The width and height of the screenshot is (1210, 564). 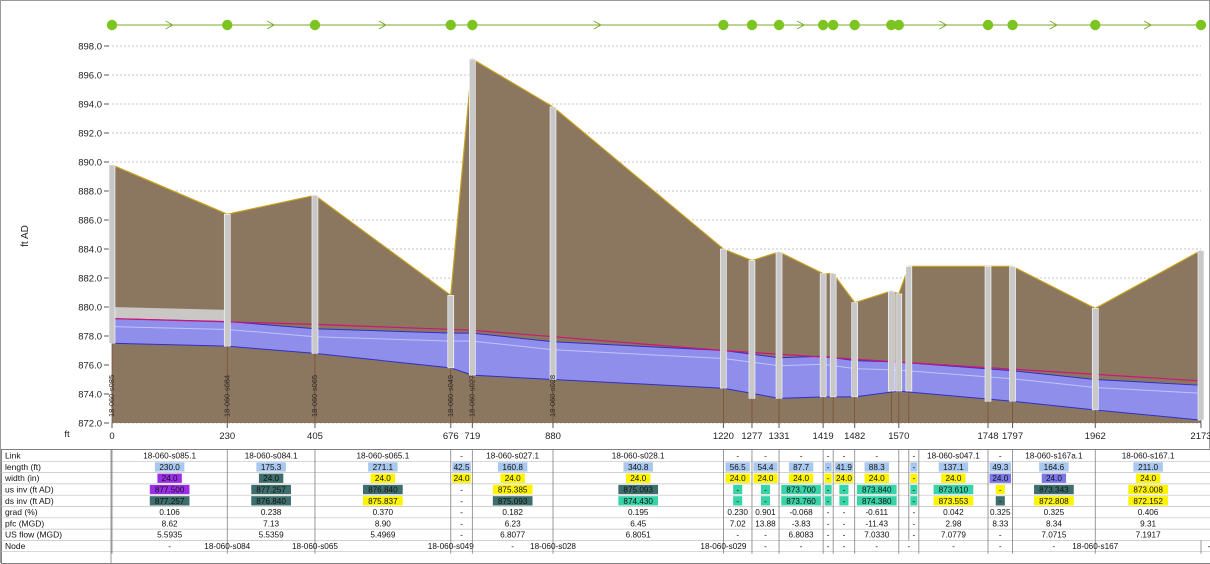 What do you see at coordinates (512, 467) in the screenshot?
I see `grid-cell-length: 160.8` at bounding box center [512, 467].